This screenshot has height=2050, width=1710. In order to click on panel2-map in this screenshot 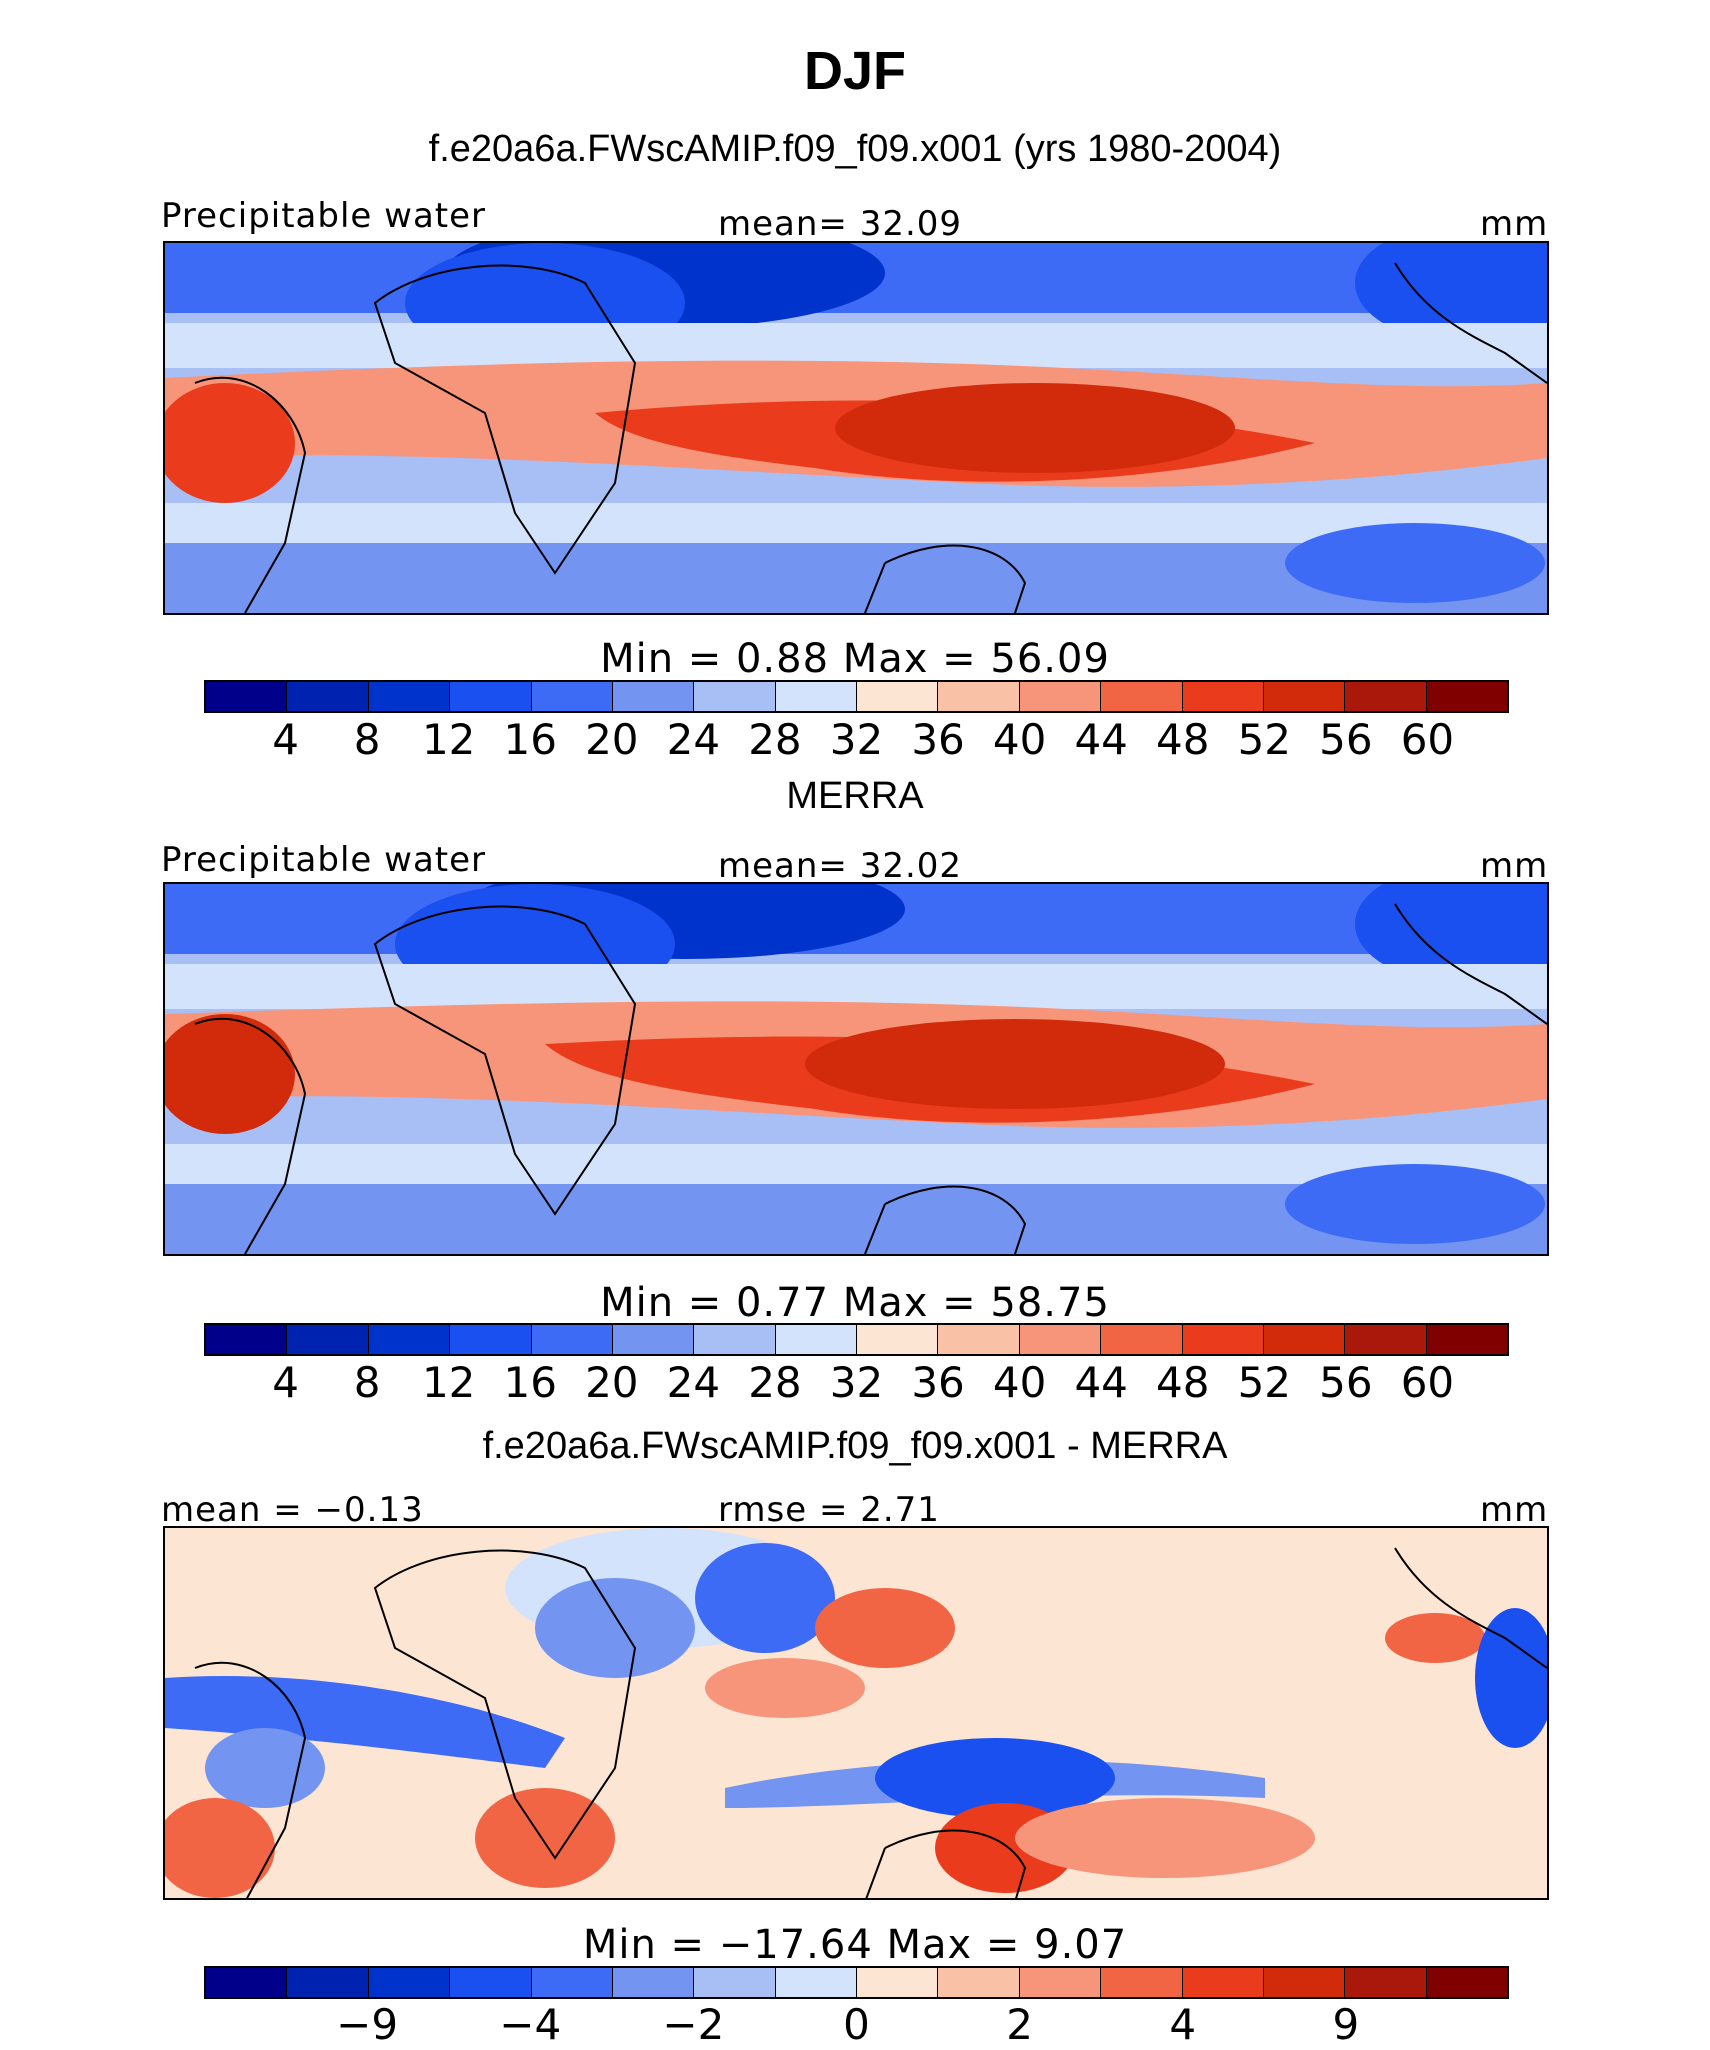, I will do `click(856, 1069)`.